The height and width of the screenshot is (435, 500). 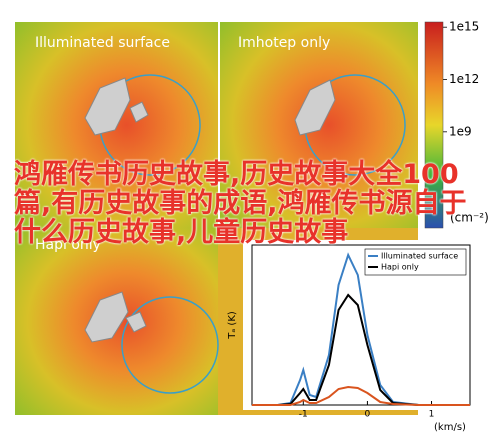 What do you see at coordinates (432, 415) in the screenshot?
I see `x-tick-label: 1` at bounding box center [432, 415].